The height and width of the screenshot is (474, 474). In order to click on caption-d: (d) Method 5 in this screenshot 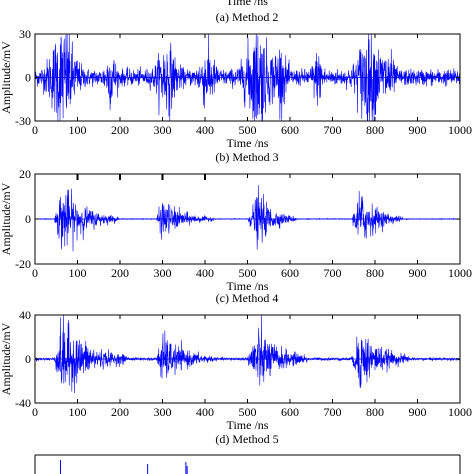, I will do `click(246, 439)`.